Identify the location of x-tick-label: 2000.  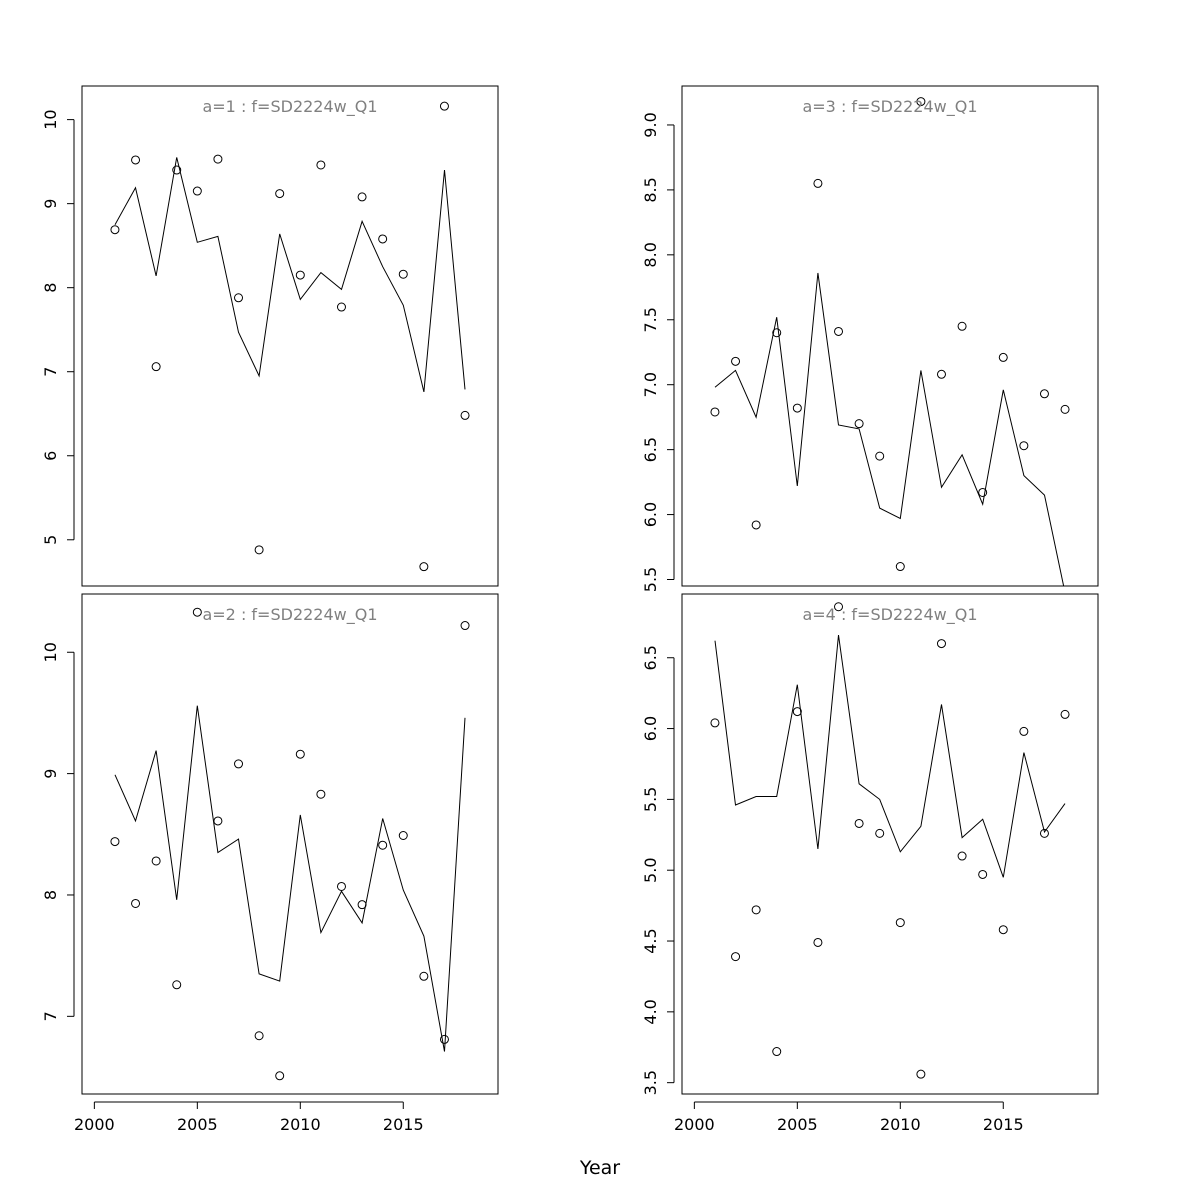
(94, 1124).